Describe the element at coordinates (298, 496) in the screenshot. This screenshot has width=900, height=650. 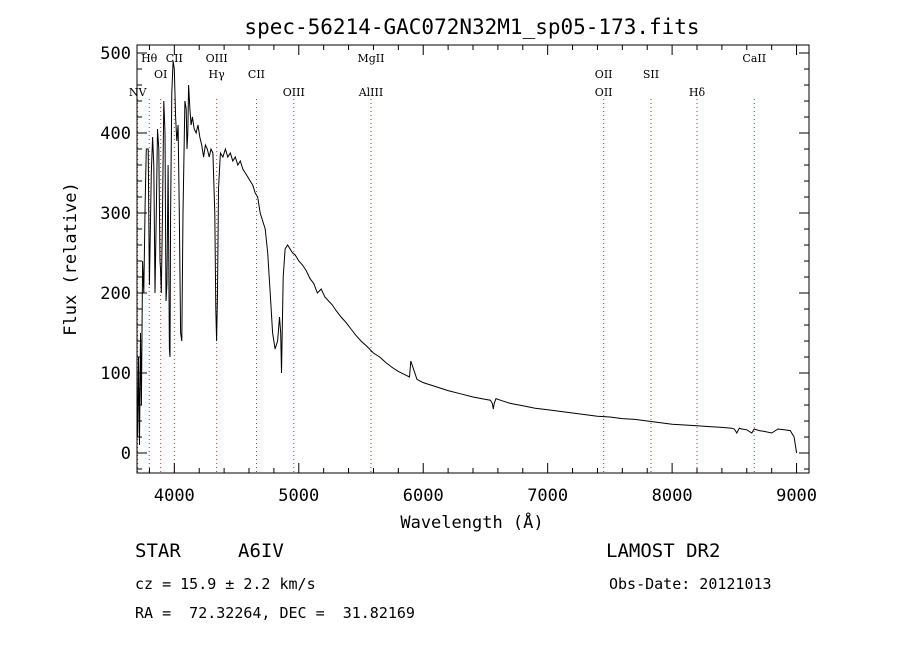
I see `x-tick-label: 5000` at that location.